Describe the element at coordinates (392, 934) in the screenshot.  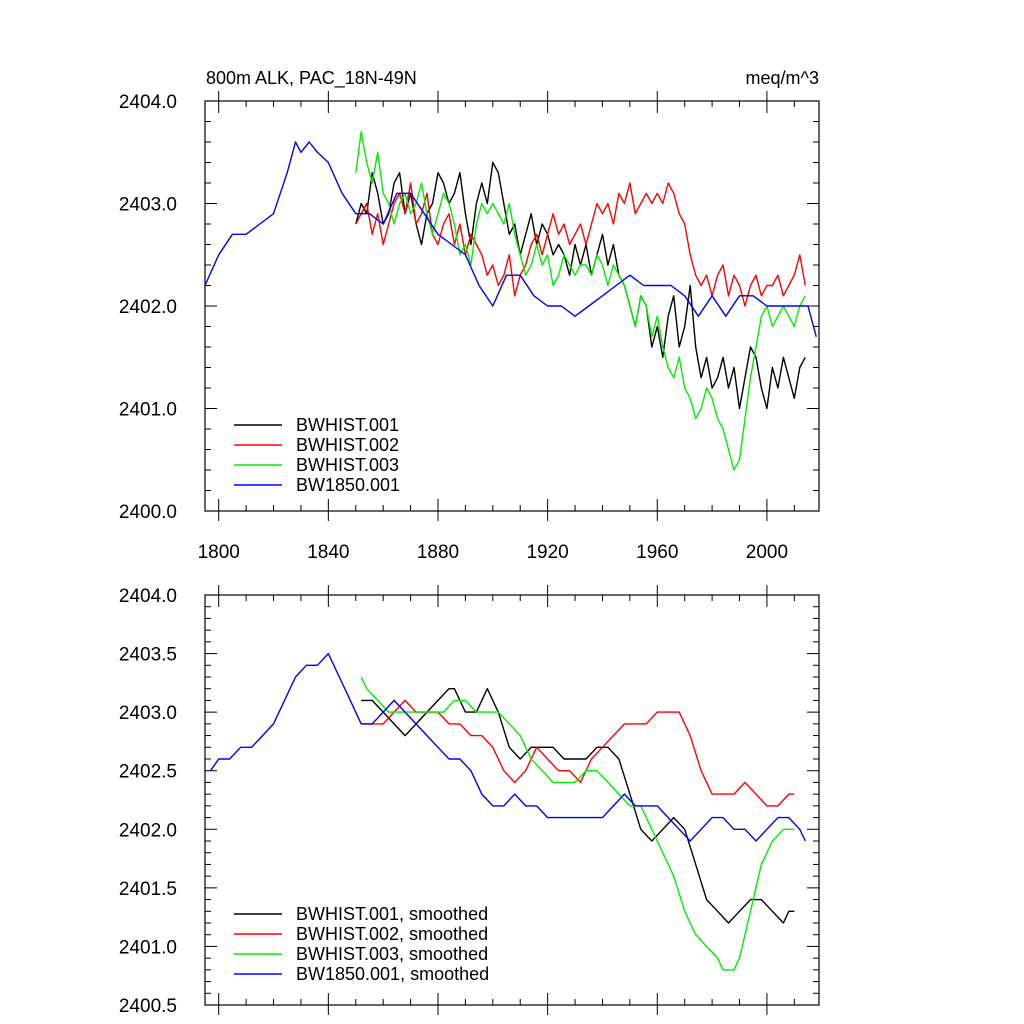
I see `legend-label: BWHIST.002, smoothed` at that location.